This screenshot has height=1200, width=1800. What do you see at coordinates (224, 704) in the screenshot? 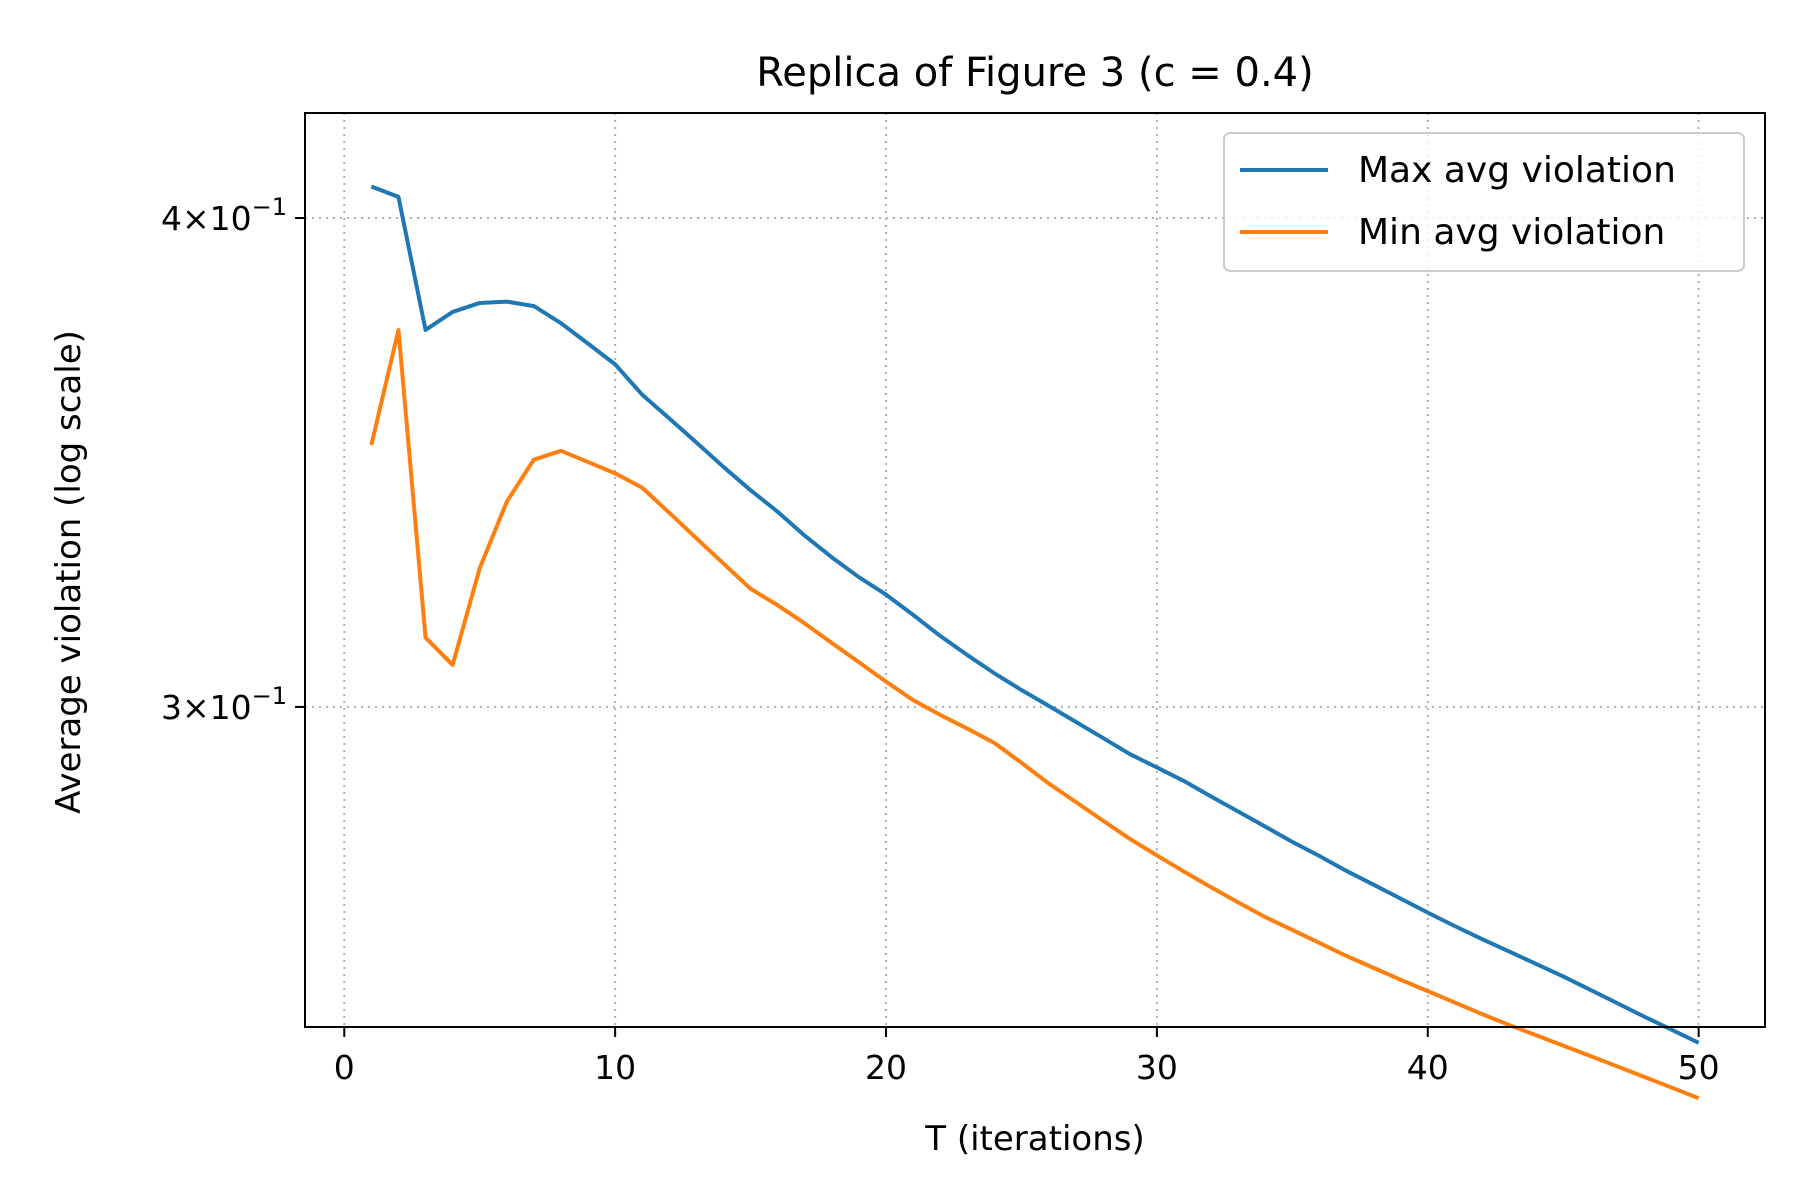
I see `y-tick-label: 3×10⁻¹` at bounding box center [224, 704].